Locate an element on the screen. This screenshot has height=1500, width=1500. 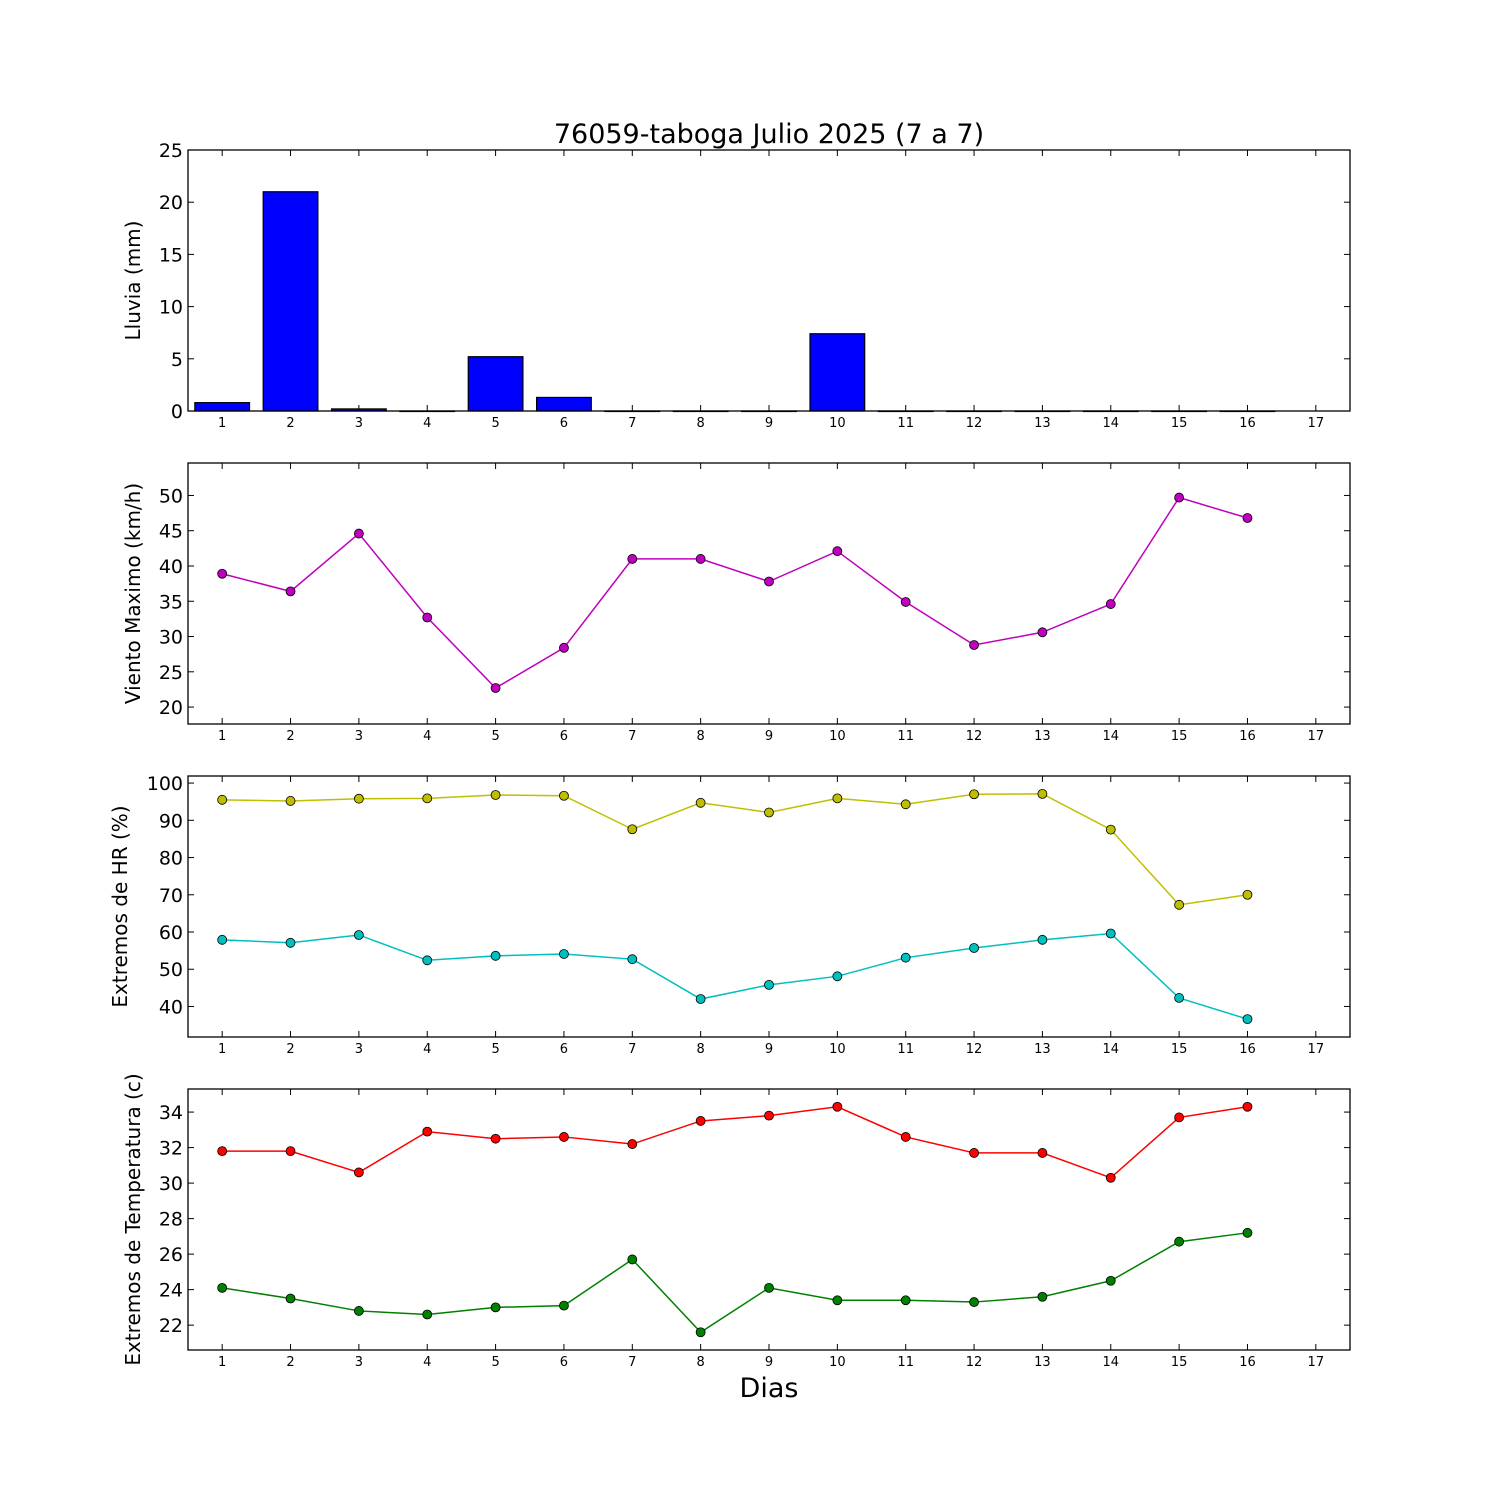
y-axis-label: Extremos de Temperatura (c) is located at coordinates (133, 1219).